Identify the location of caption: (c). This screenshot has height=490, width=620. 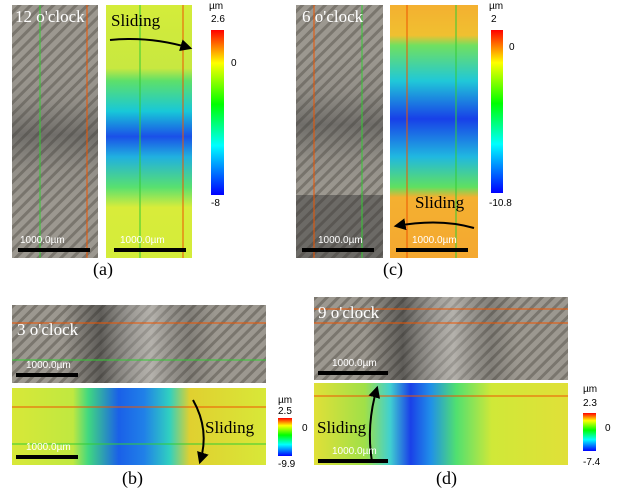
(393, 269).